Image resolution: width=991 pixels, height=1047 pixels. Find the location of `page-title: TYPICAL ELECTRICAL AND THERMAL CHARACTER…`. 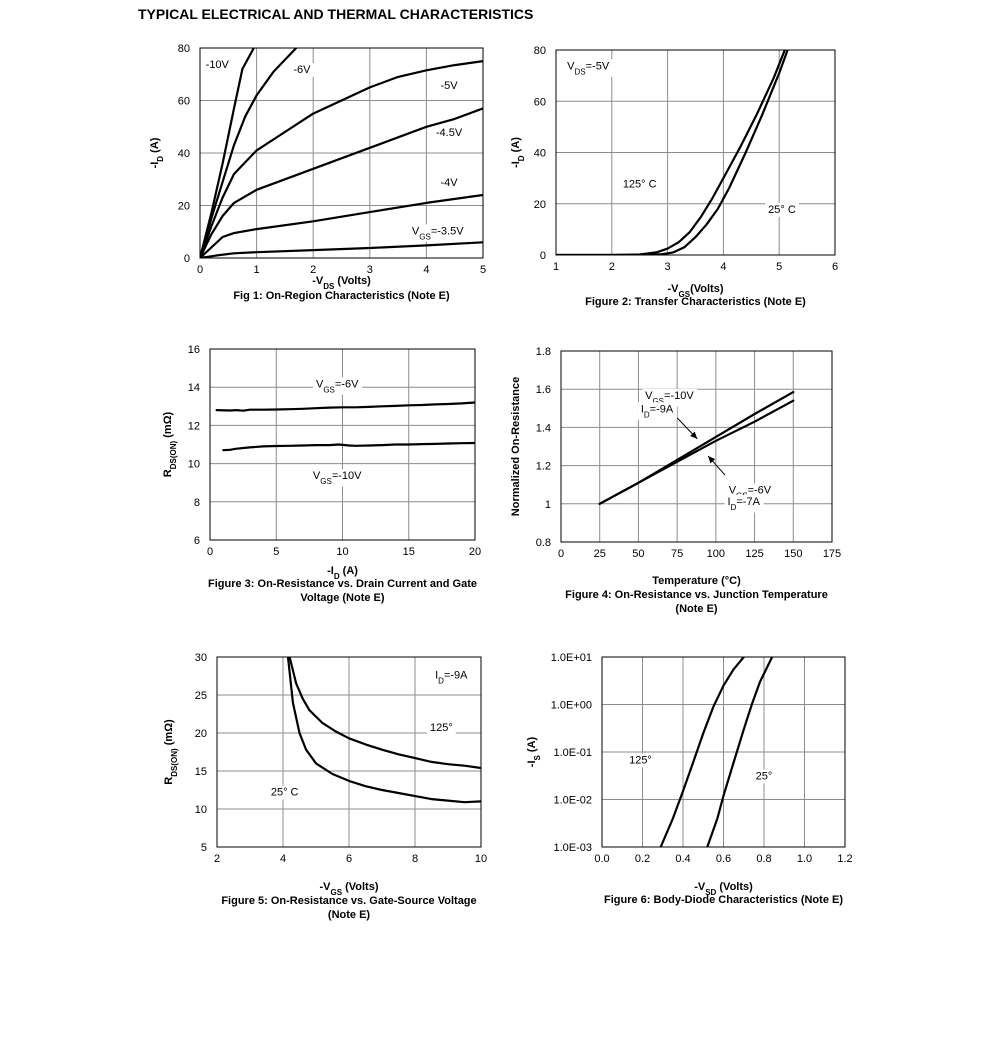

page-title: TYPICAL ELECTRICAL AND THERMAL CHARACTER… is located at coordinates (336, 14).